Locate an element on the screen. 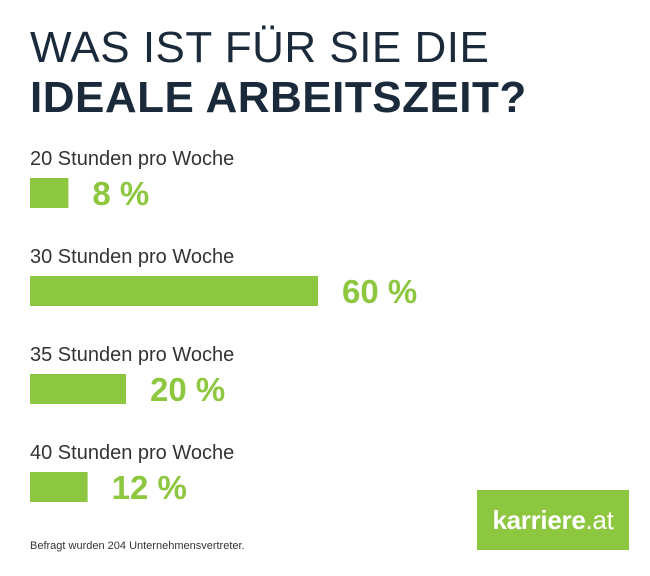  logo-suffix: .at is located at coordinates (599, 519).